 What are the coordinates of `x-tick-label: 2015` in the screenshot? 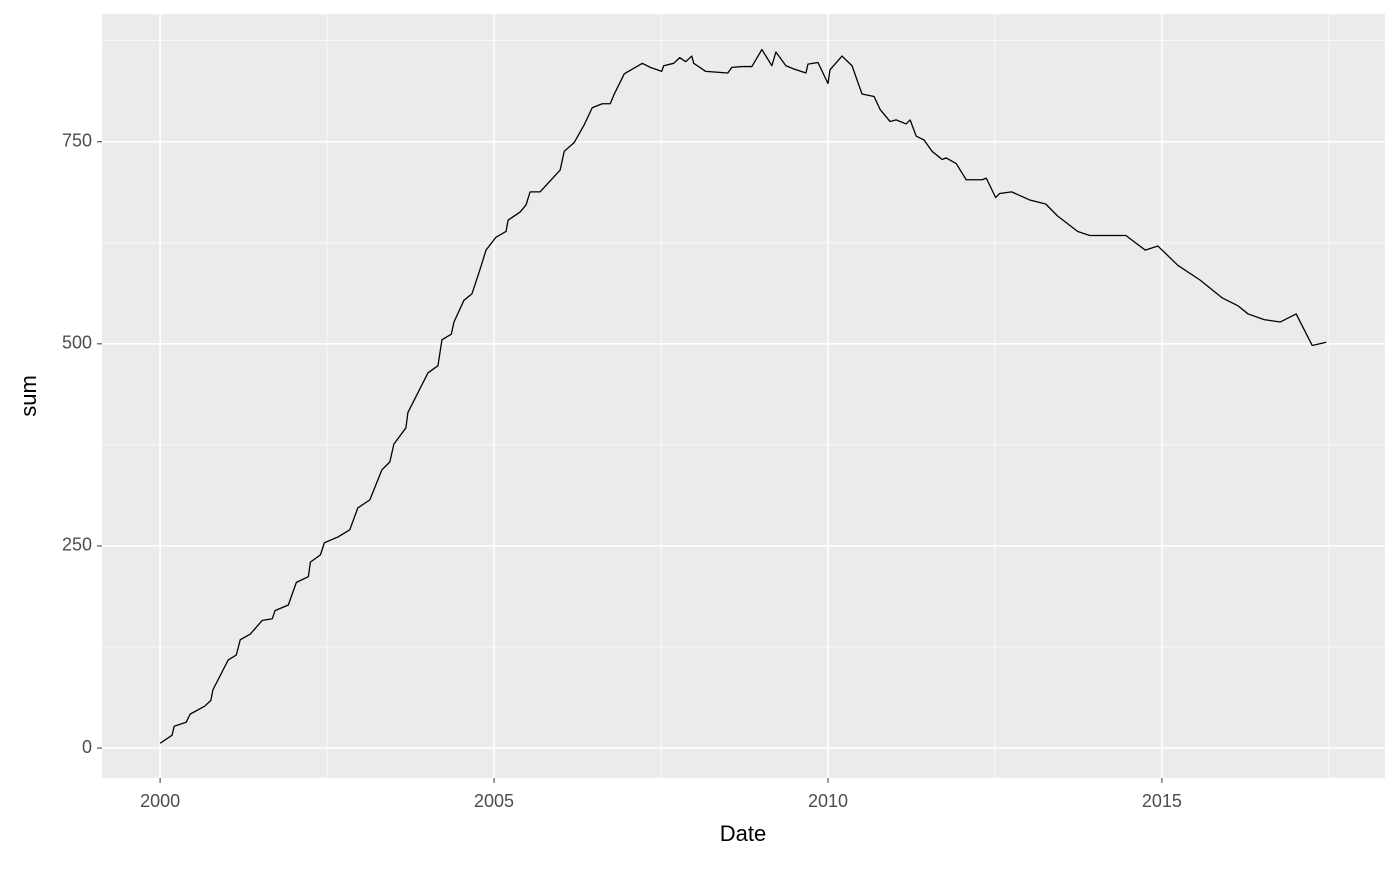 It's located at (1162, 801).